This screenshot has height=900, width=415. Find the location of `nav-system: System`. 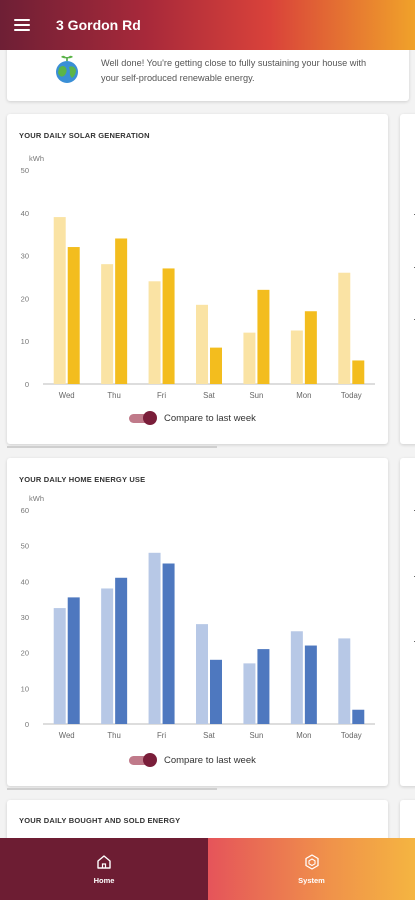

nav-system: System is located at coordinates (311, 869).